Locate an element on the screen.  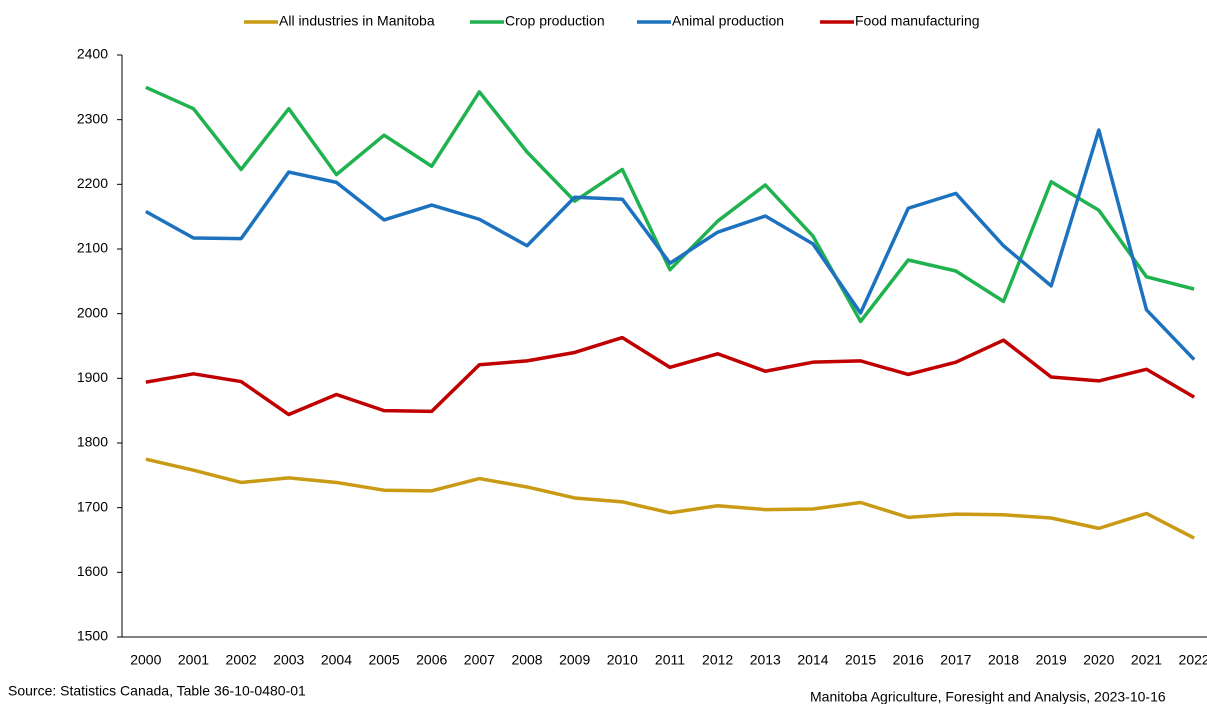
x-tick-label: 2004 is located at coordinates (336, 660).